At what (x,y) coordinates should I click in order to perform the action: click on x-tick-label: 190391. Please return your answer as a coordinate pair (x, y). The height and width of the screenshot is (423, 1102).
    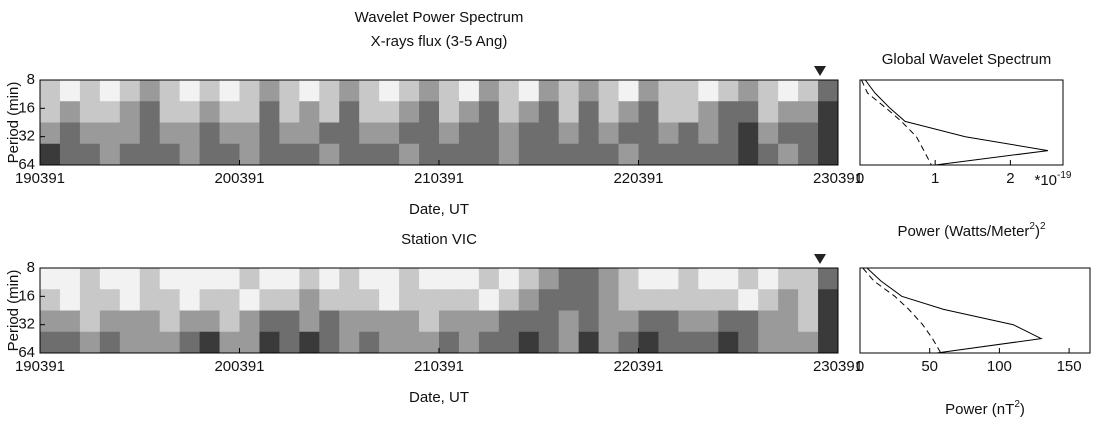
    Looking at the image, I should click on (40, 178).